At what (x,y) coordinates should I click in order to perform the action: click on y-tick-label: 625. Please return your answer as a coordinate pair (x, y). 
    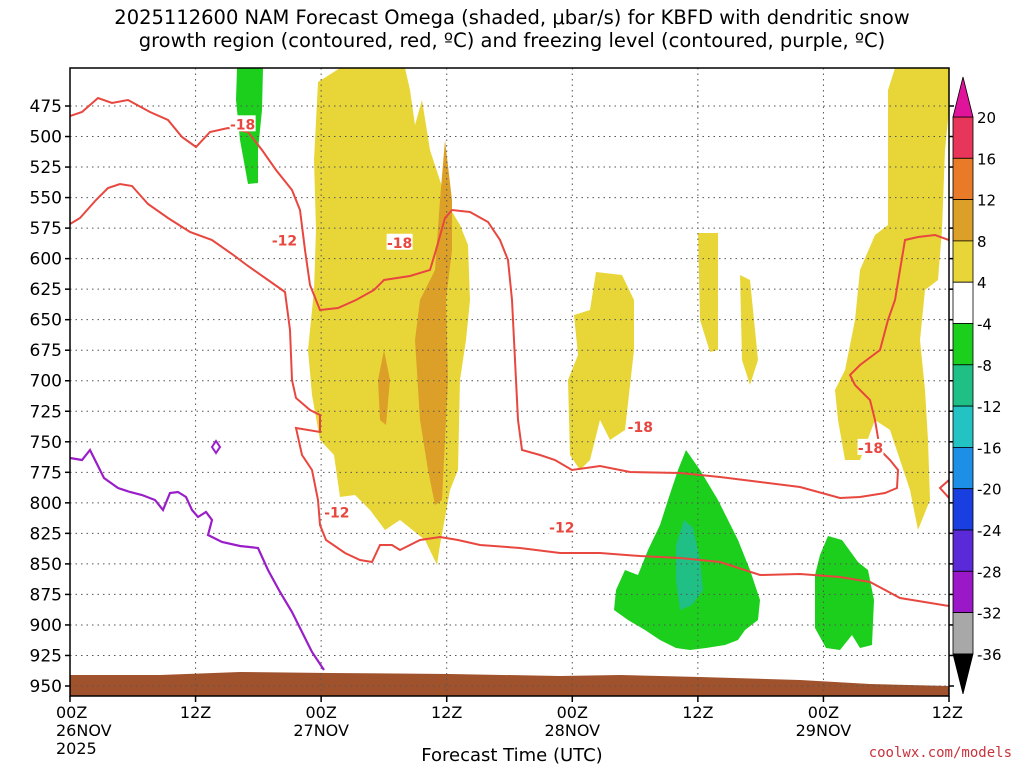
    Looking at the image, I should click on (46, 290).